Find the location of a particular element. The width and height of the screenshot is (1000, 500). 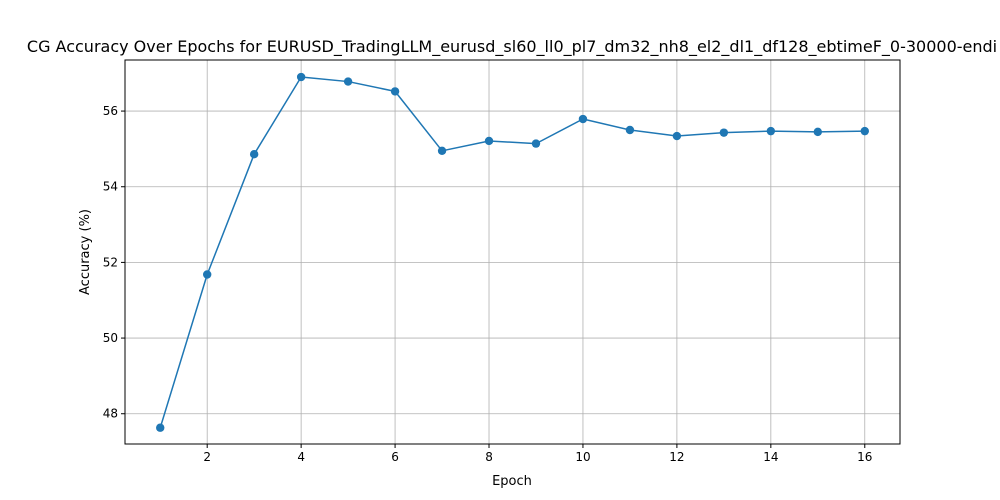

y-tick-label: 56 is located at coordinates (110, 111).